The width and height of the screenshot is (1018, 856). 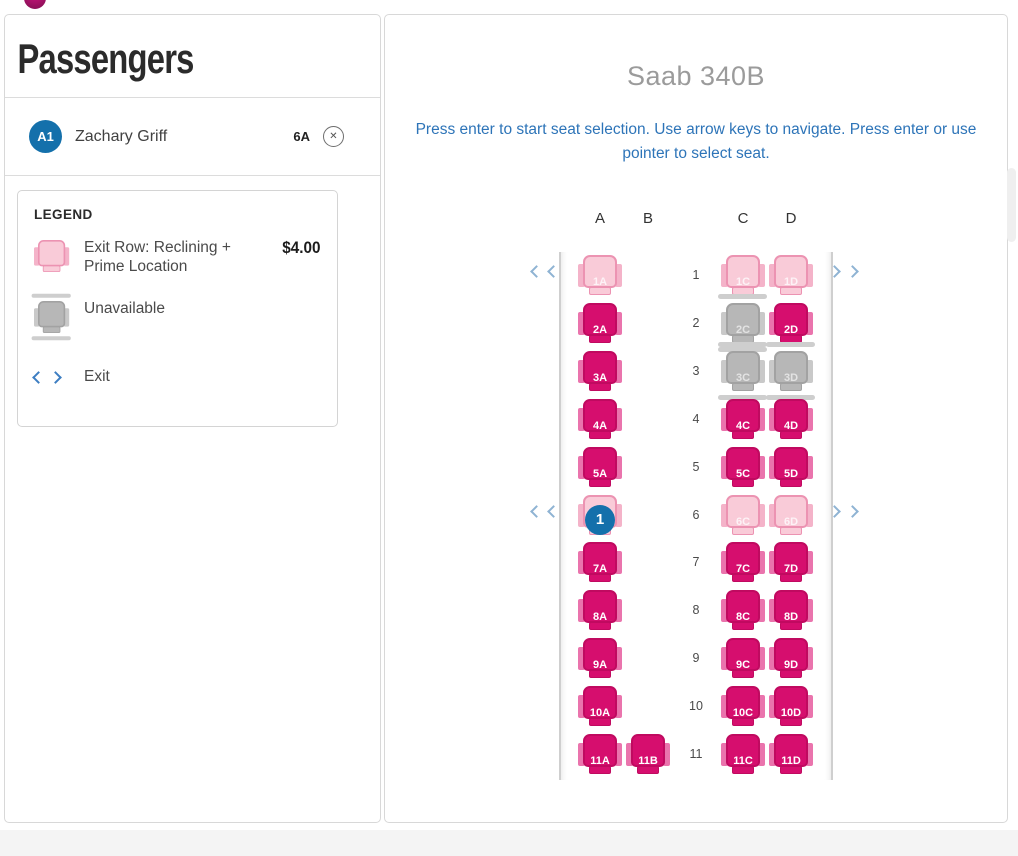 I want to click on seat-label: 1A, so click(x=600, y=282).